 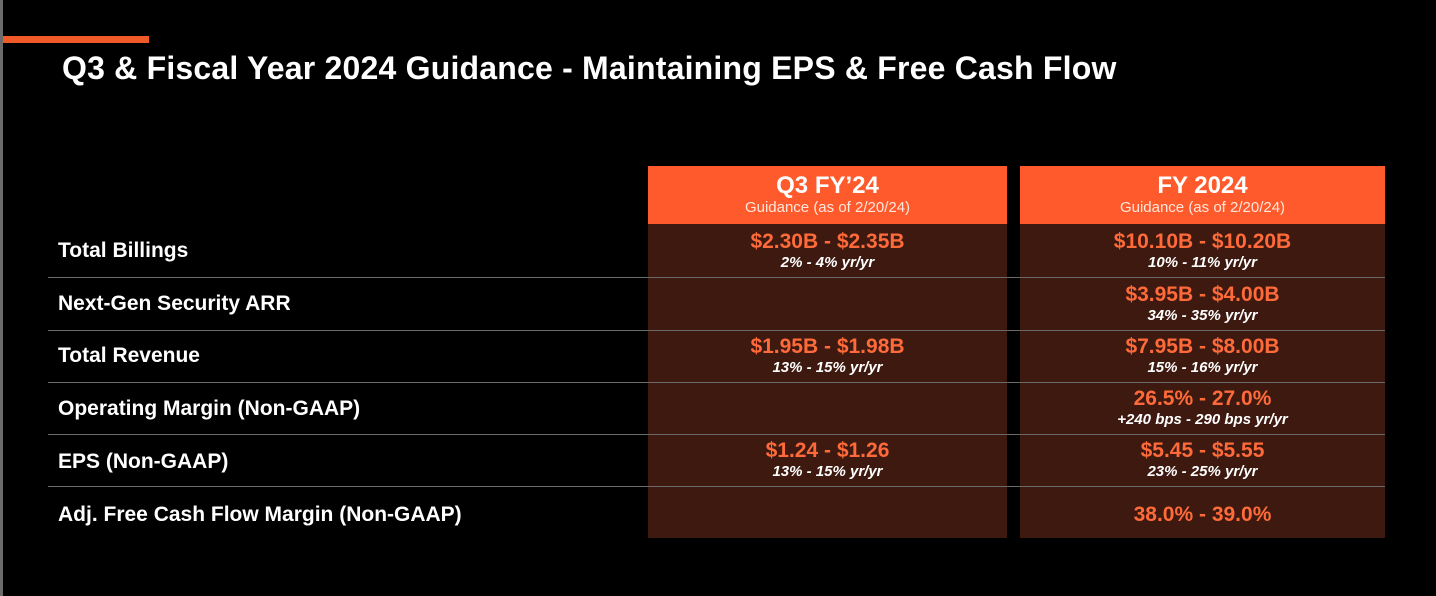 I want to click on accent-bar, so click(x=76, y=39).